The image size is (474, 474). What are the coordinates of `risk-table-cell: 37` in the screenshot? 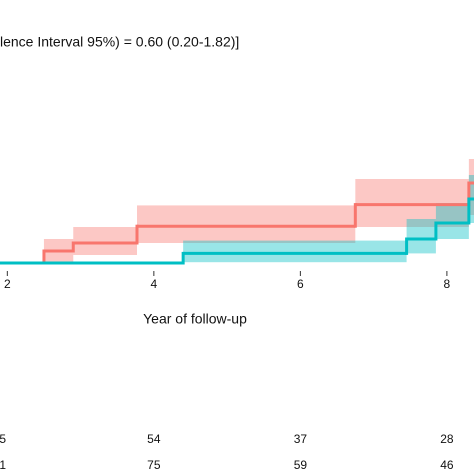 It's located at (301, 439).